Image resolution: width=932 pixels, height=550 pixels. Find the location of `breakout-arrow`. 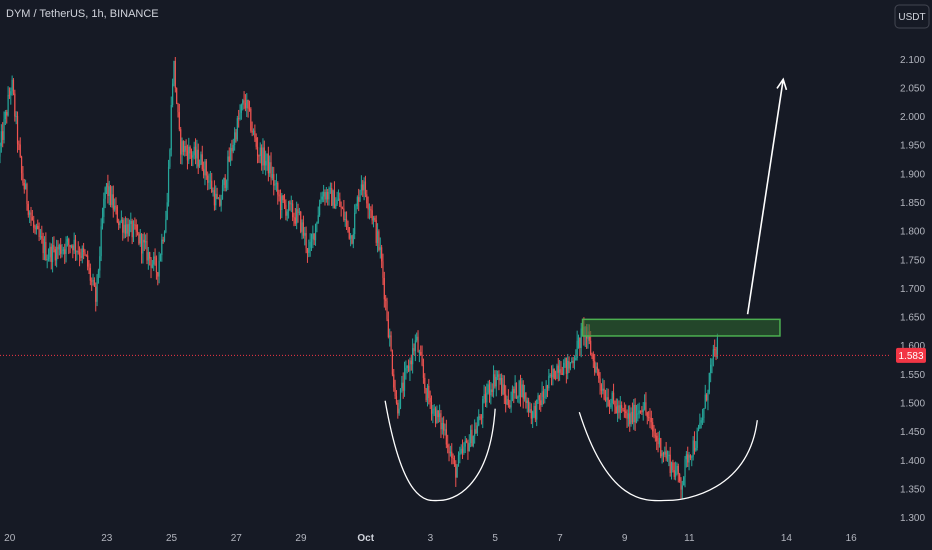

breakout-arrow is located at coordinates (767, 196).